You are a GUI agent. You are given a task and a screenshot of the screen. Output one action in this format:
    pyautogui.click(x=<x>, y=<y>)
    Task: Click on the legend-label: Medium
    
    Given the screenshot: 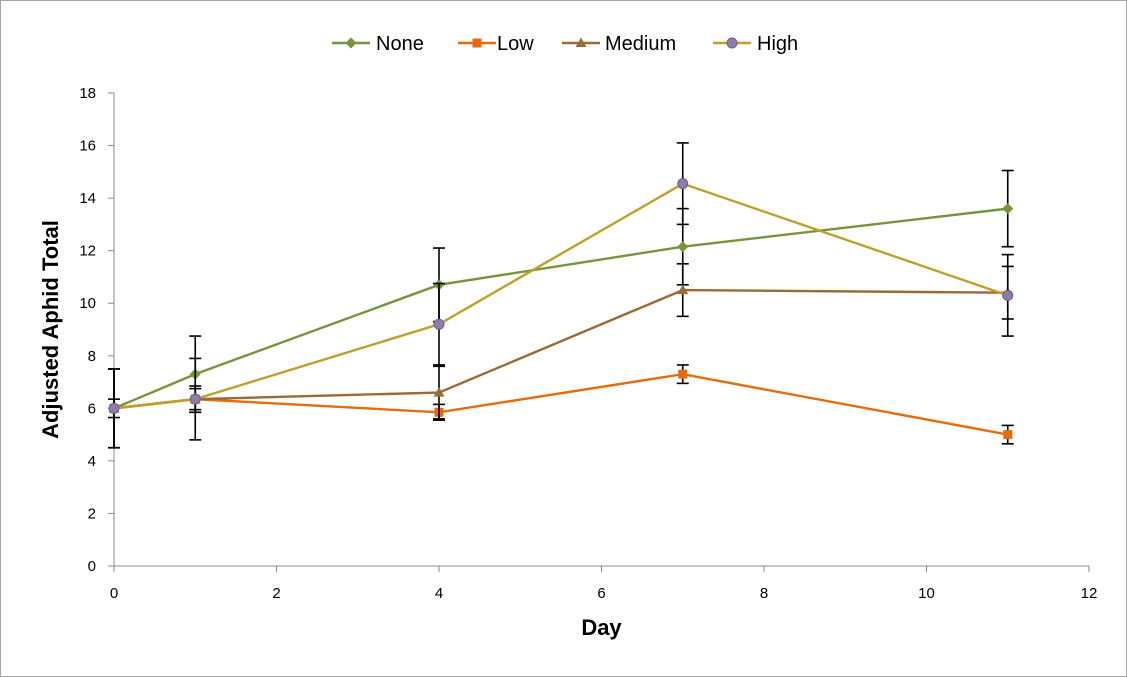 What is the action you would take?
    pyautogui.click(x=640, y=44)
    